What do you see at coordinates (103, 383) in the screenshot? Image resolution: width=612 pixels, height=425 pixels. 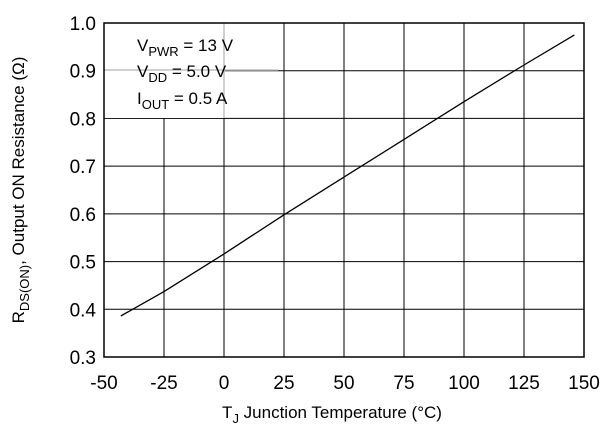 I see `x-tick-label: -50` at bounding box center [103, 383].